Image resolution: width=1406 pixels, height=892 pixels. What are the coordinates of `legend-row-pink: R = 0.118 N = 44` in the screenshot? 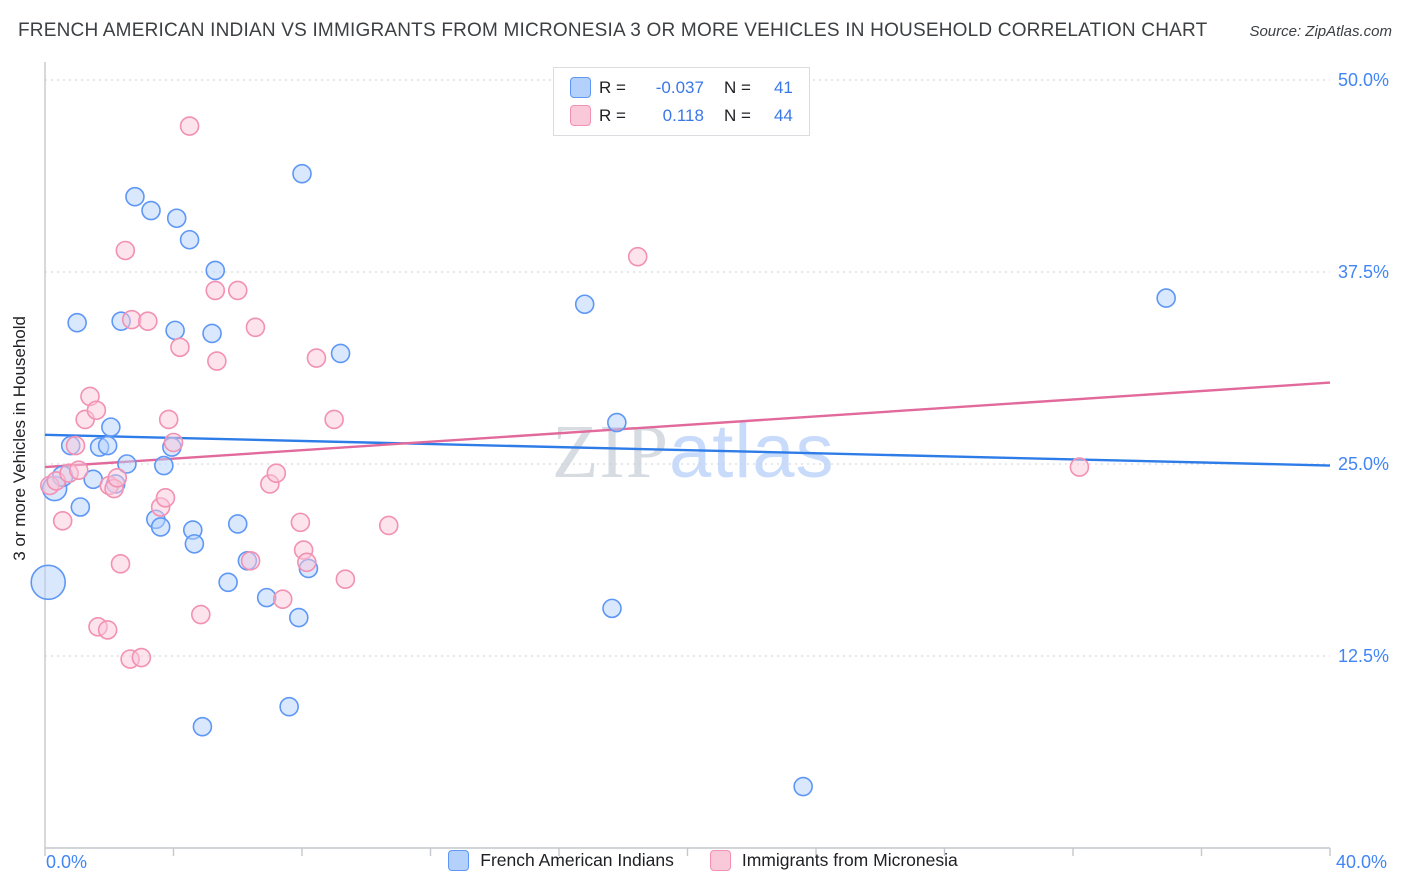 It's located at (681, 115).